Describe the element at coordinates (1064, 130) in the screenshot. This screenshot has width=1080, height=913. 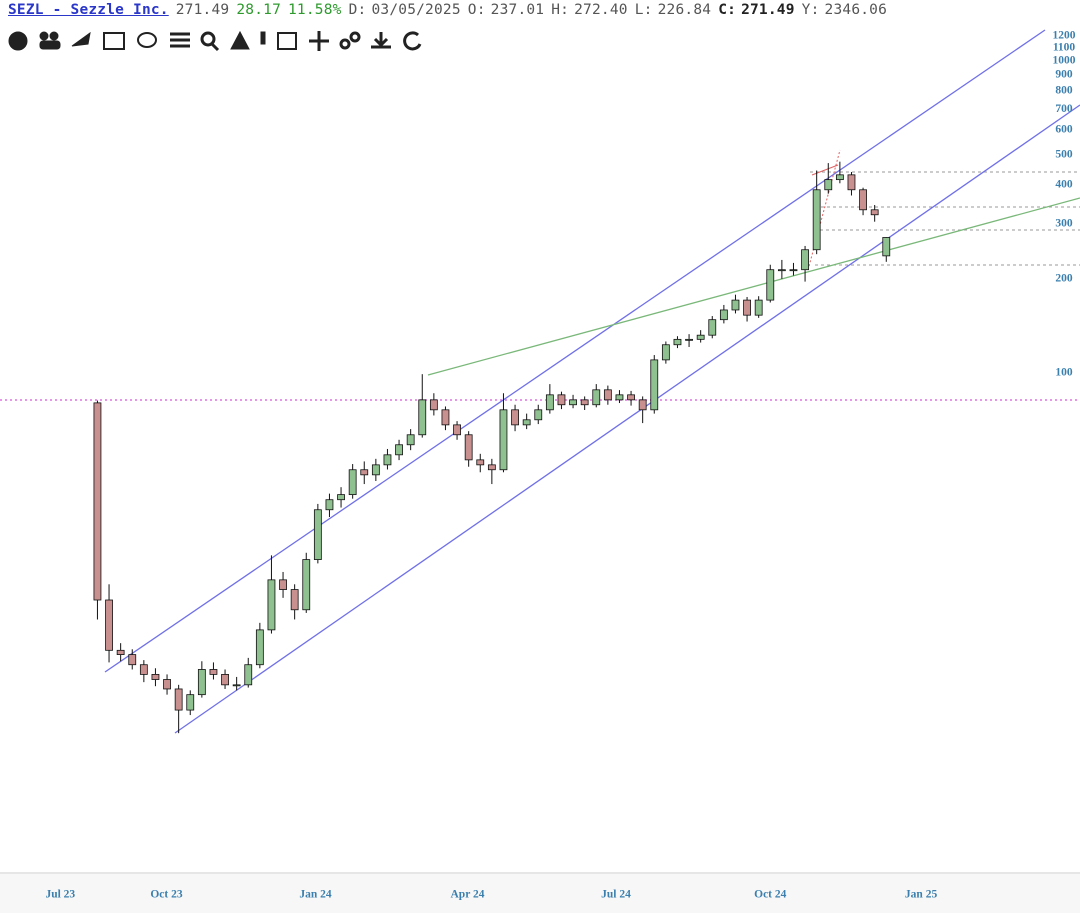
I see `y-tick-label: 600` at that location.